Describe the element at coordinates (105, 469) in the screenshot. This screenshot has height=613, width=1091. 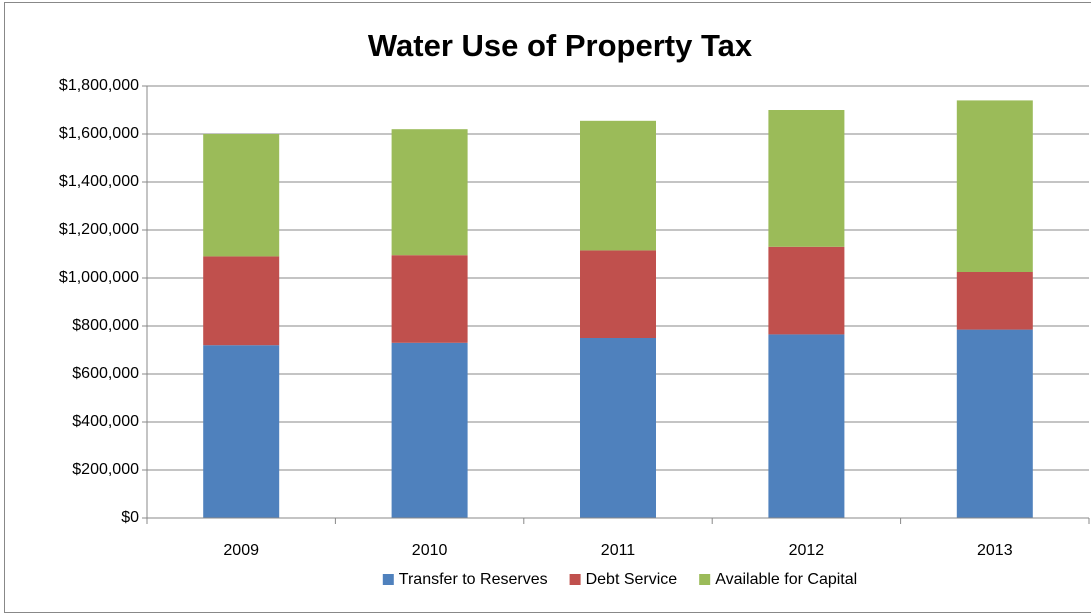
I see `y-tick-label: $200,000` at that location.